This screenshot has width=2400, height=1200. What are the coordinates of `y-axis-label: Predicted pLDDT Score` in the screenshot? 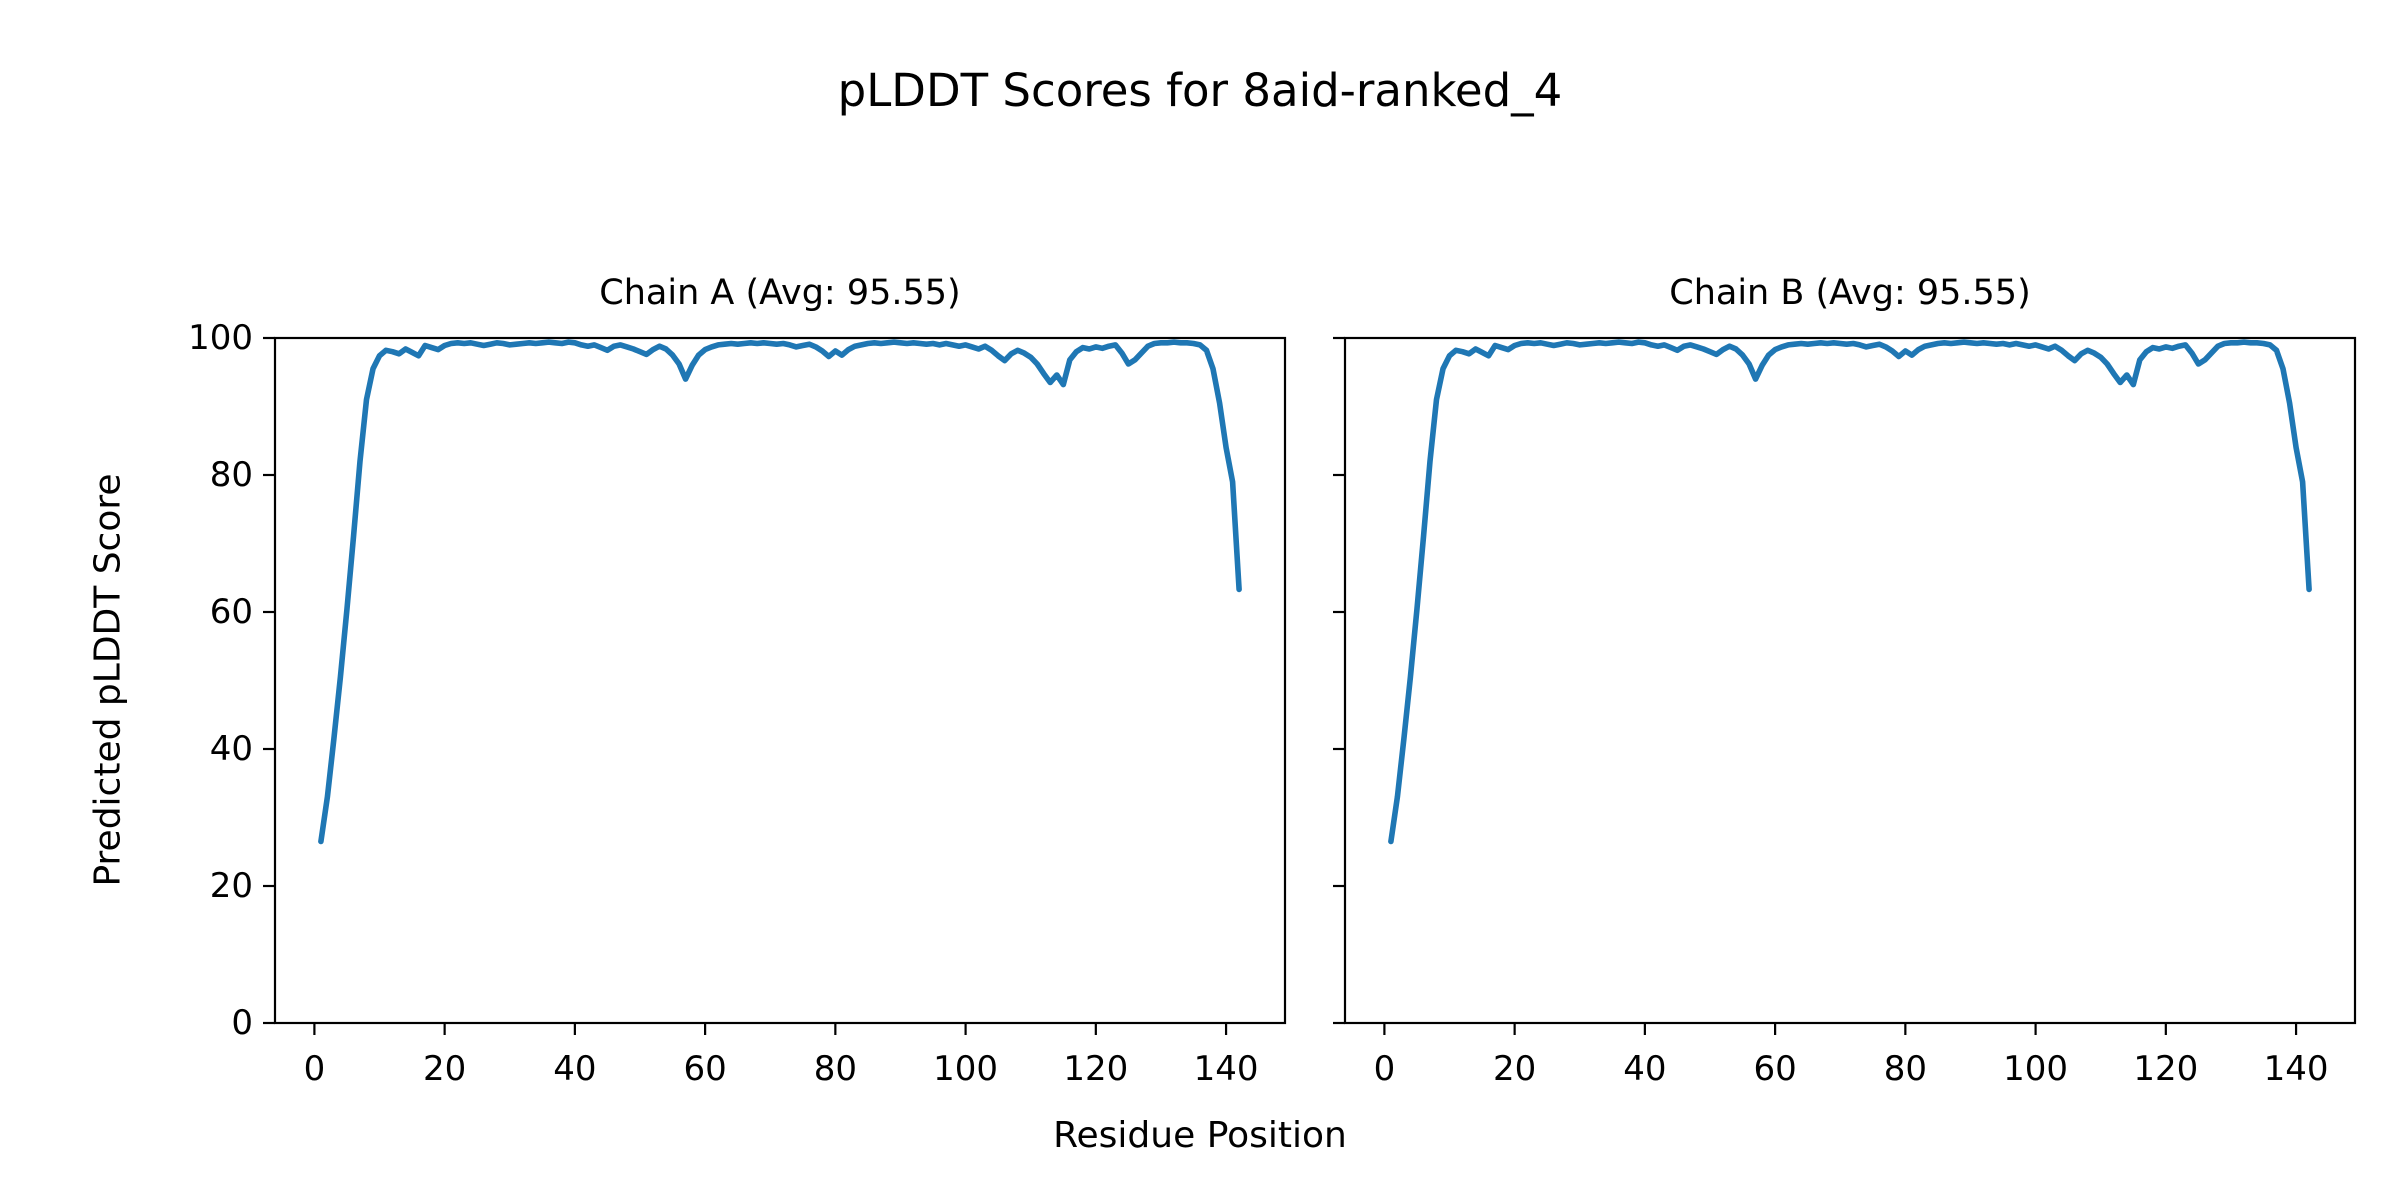 It's located at (108, 680).